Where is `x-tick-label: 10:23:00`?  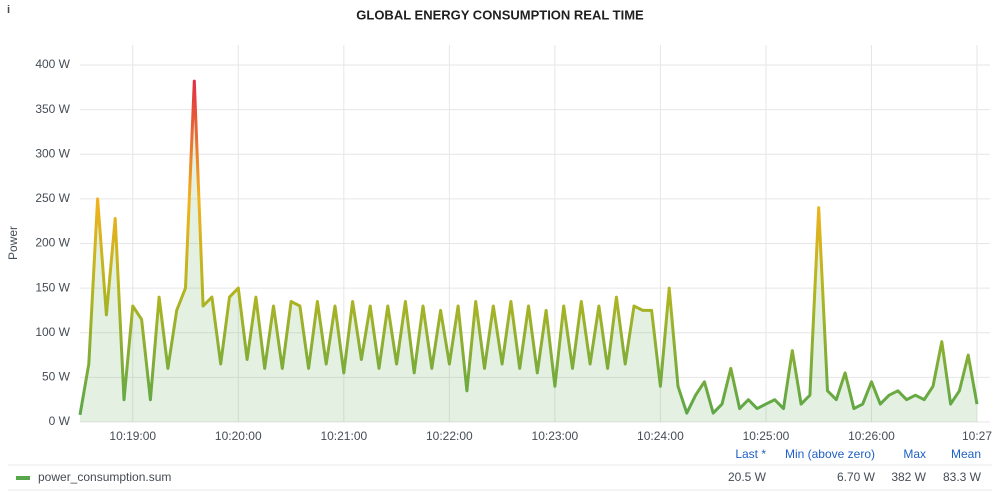
x-tick-label: 10:23:00 is located at coordinates (555, 436).